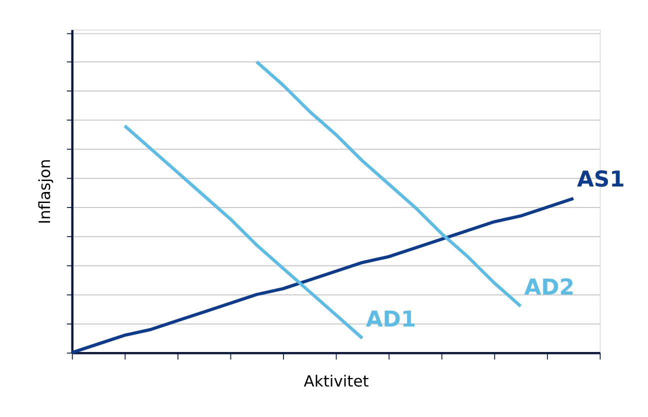 This screenshot has height=417, width=648. I want to click on series-label: AS1, so click(601, 180).